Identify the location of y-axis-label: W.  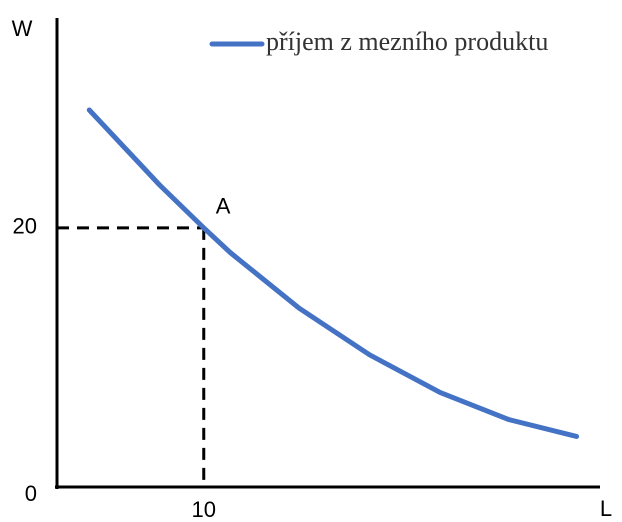
(22, 28).